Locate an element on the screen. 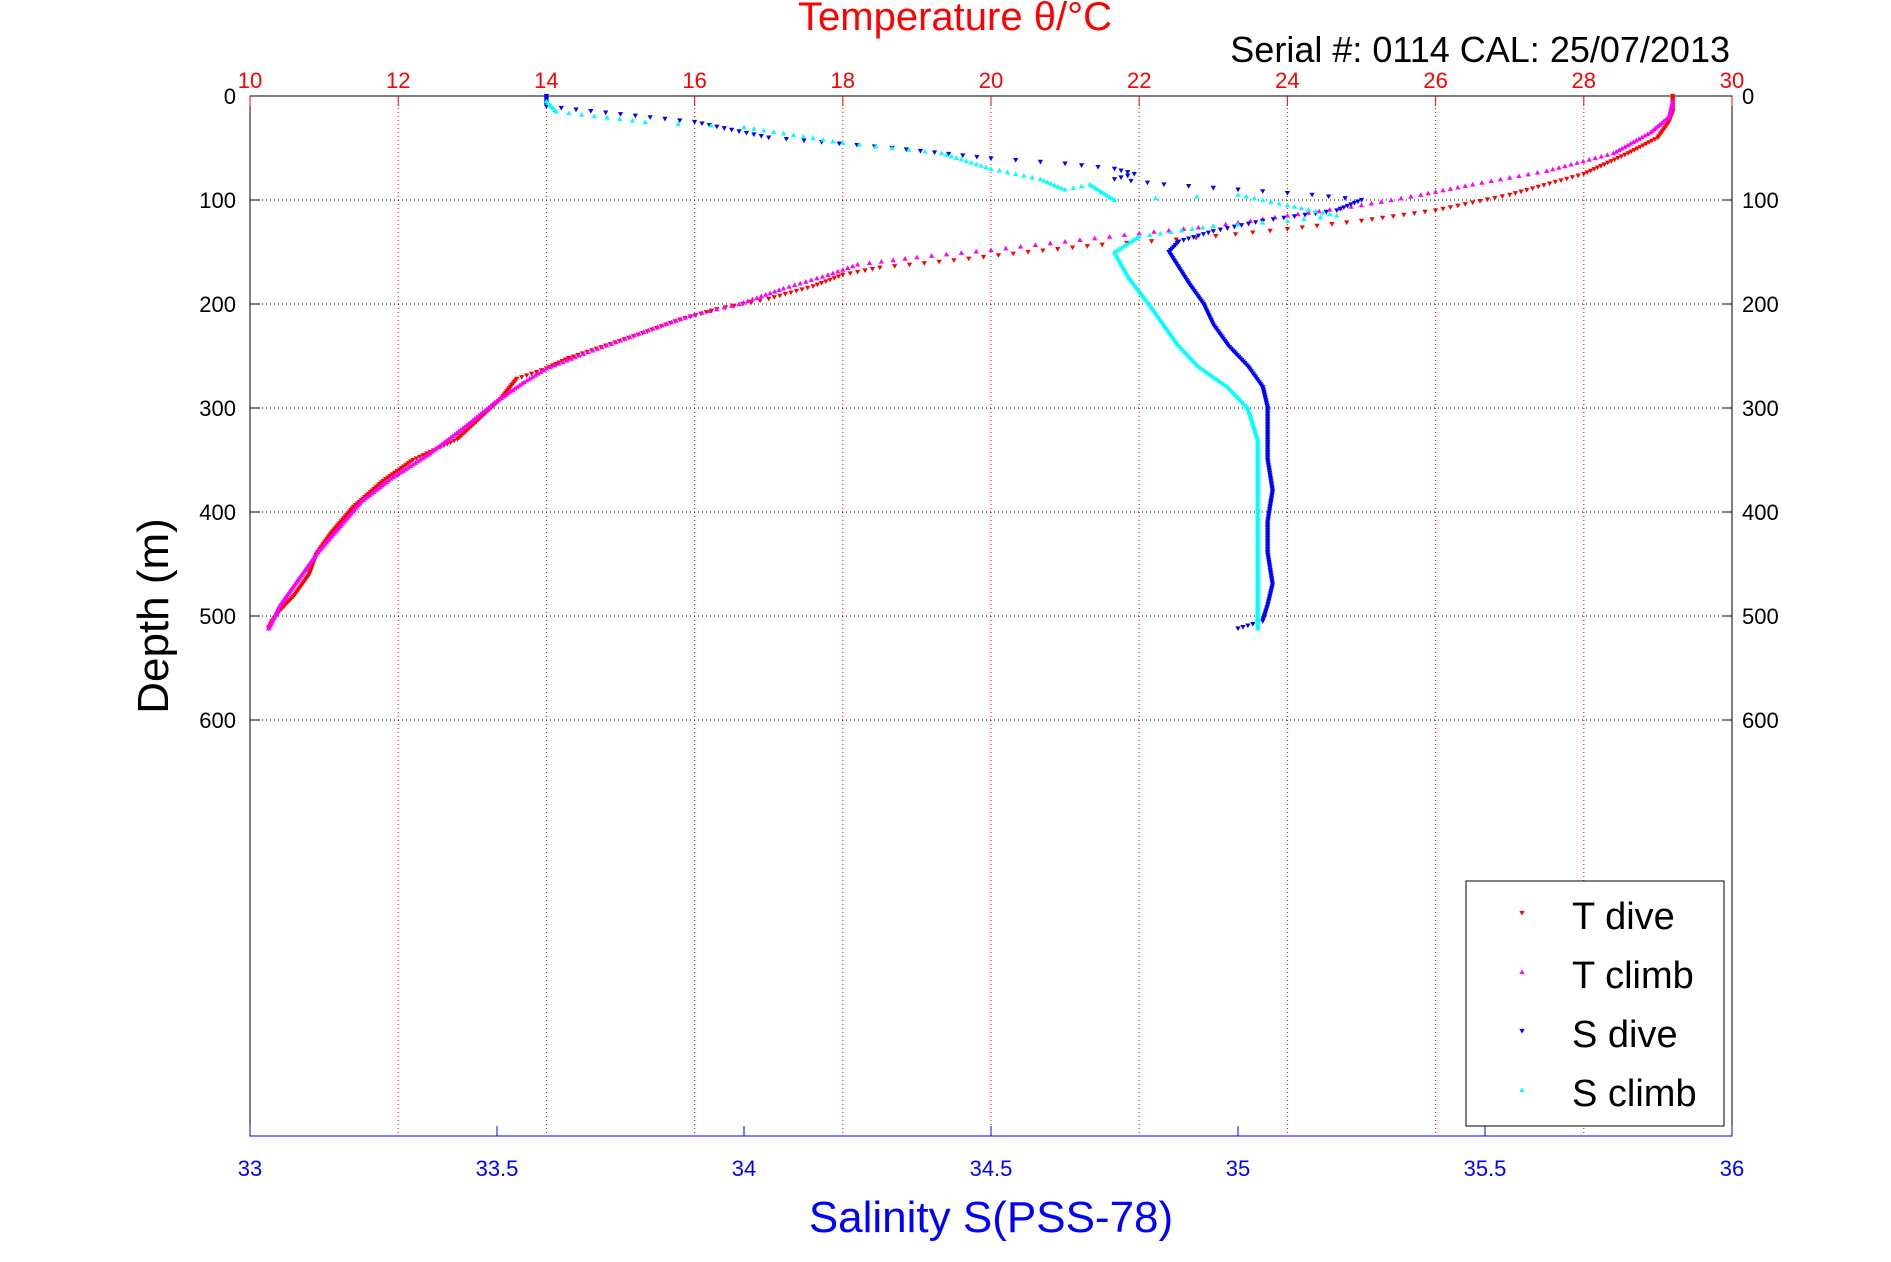 The height and width of the screenshot is (1262, 1891). legend-marker is located at coordinates (1522, 913).